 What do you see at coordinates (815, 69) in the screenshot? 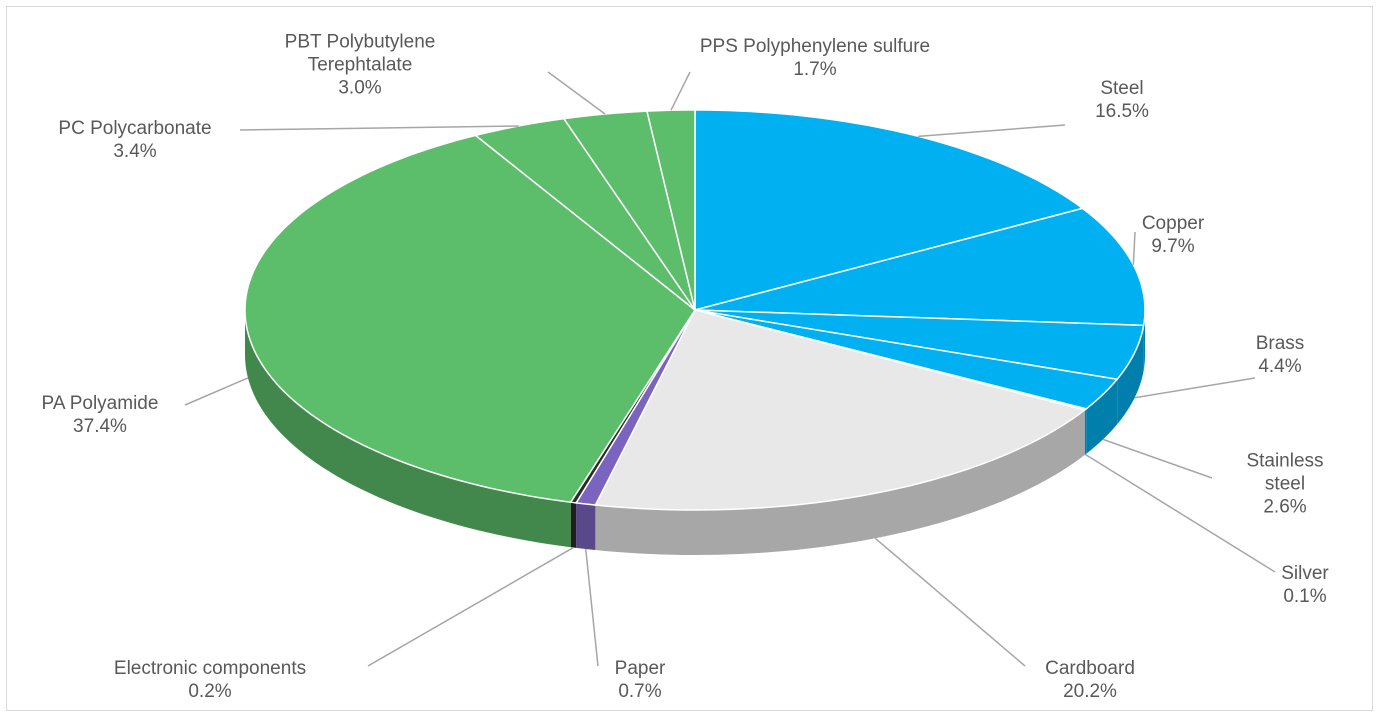
I see `label-value: 1.7%` at bounding box center [815, 69].